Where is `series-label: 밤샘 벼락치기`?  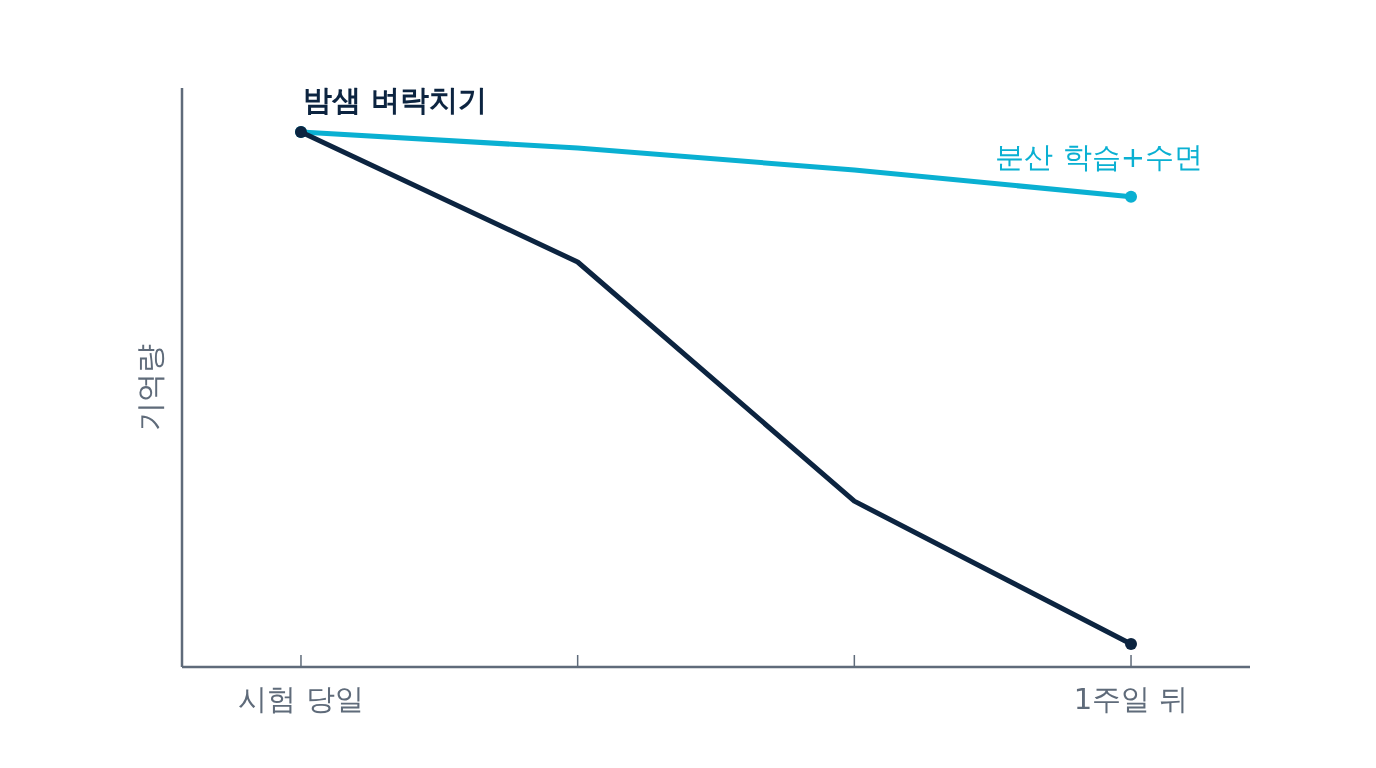 series-label: 밤샘 벼락치기 is located at coordinates (395, 100).